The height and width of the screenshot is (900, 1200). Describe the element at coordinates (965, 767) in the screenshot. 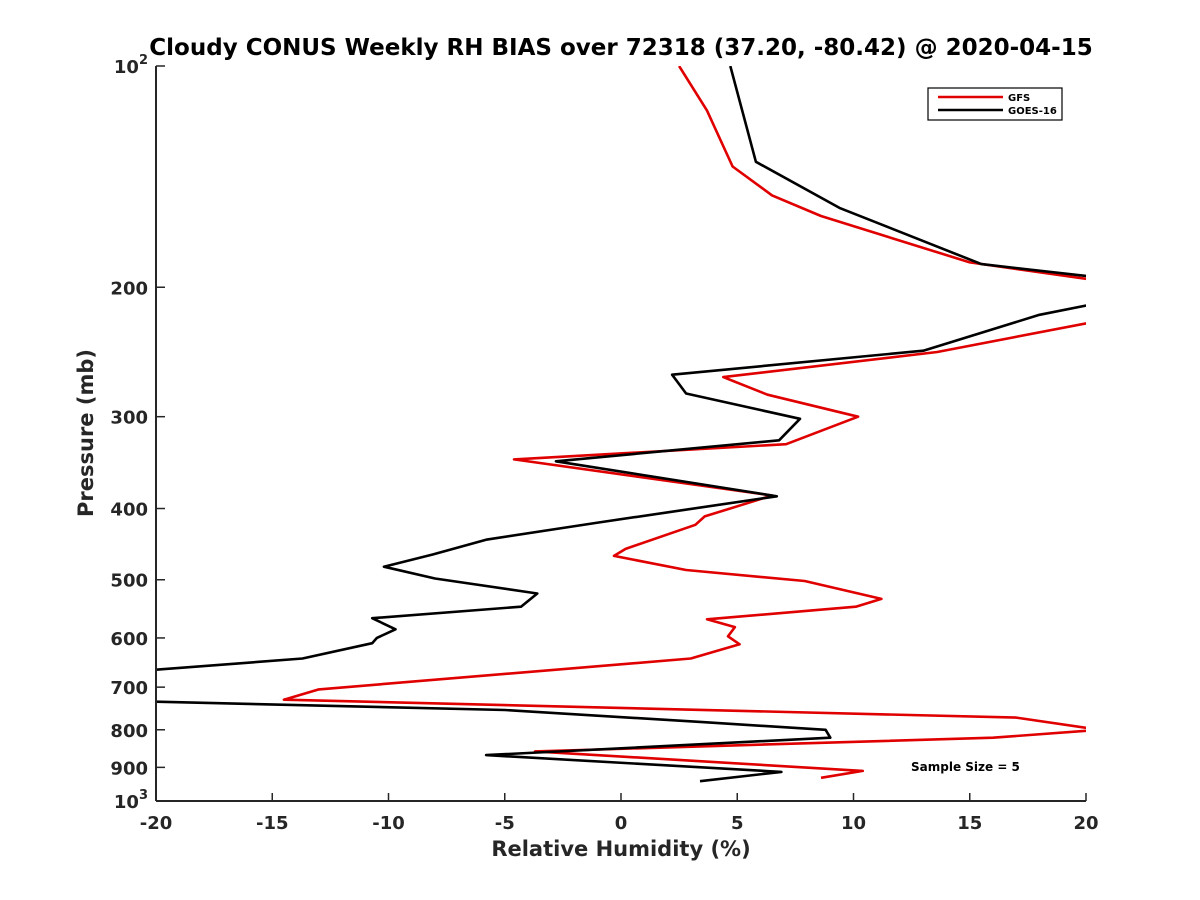

I see `sample-size-annotation: Sample Size = 5` at that location.